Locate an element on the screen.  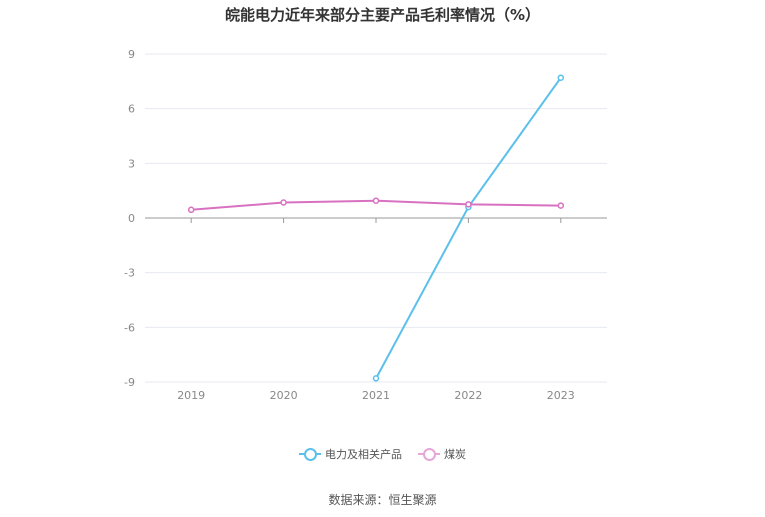
y-tick-label: 9 is located at coordinates (131, 54).